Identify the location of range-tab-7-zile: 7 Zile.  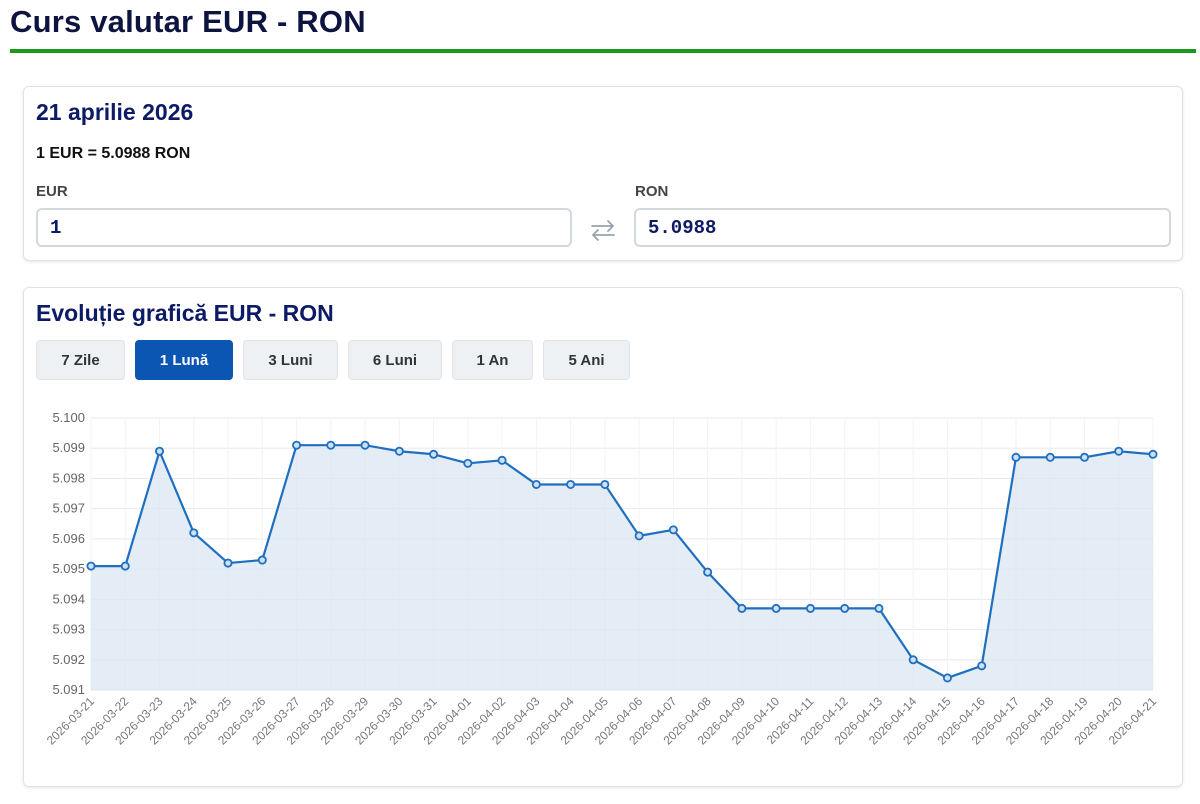
(80, 360).